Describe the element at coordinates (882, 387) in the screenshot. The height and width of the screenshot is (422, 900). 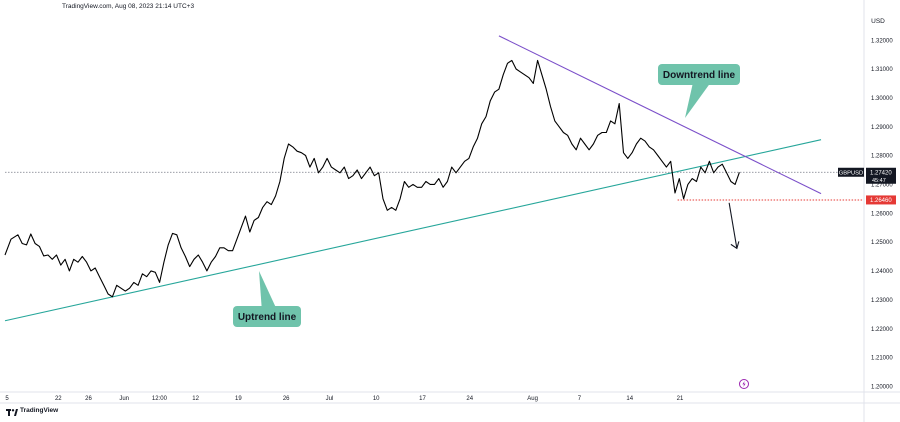
I see `y-tick-label: 1.20000` at that location.